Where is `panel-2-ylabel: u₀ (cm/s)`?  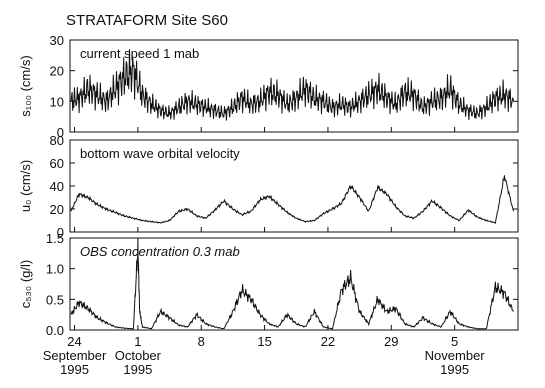
panel-2-ylabel: u₀ (cm/s) is located at coordinates (25, 186).